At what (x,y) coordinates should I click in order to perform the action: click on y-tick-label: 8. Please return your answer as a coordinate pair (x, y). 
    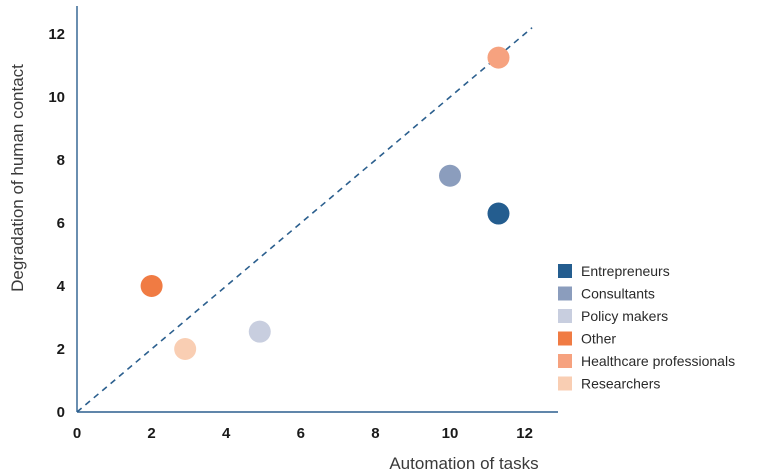
    Looking at the image, I should click on (61, 160).